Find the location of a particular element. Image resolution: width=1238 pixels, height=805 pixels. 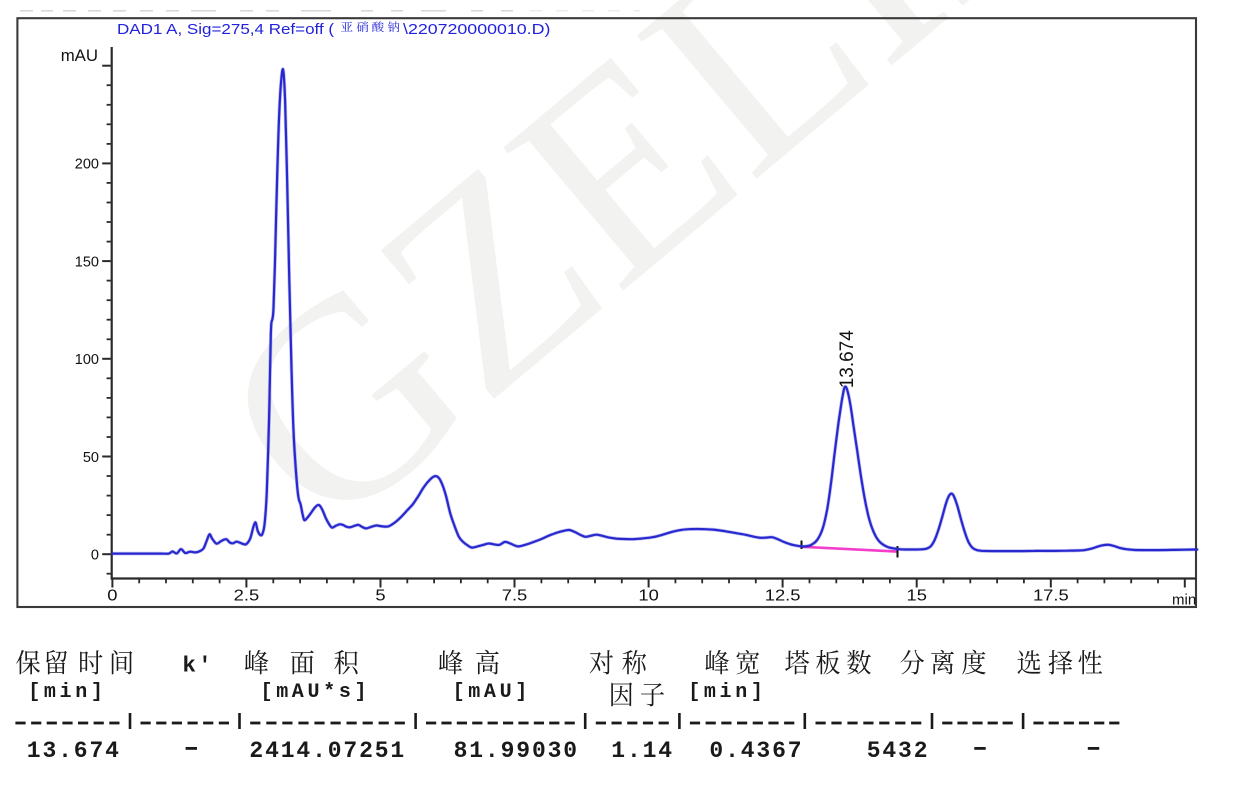

svg-text: mAU is located at coordinates (79, 55).